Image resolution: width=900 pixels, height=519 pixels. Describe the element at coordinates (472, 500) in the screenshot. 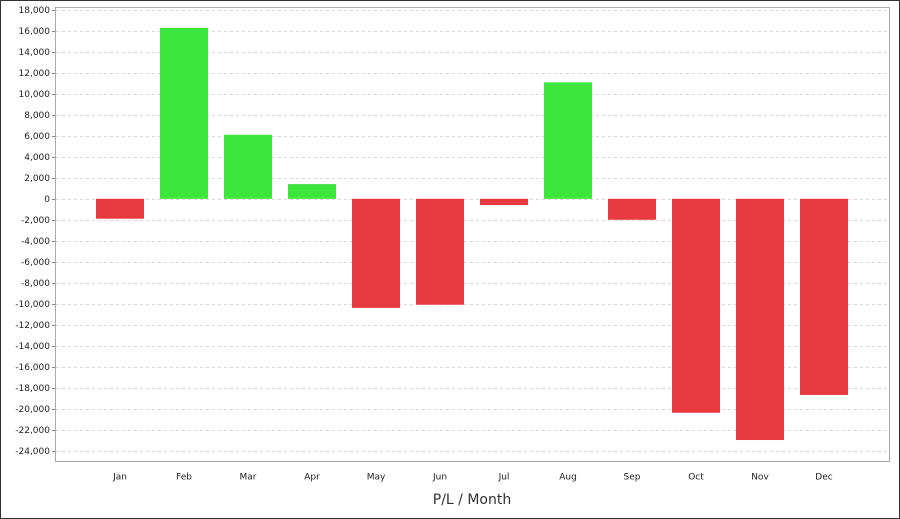

I see `x-axis-label: P/L / Month` at that location.